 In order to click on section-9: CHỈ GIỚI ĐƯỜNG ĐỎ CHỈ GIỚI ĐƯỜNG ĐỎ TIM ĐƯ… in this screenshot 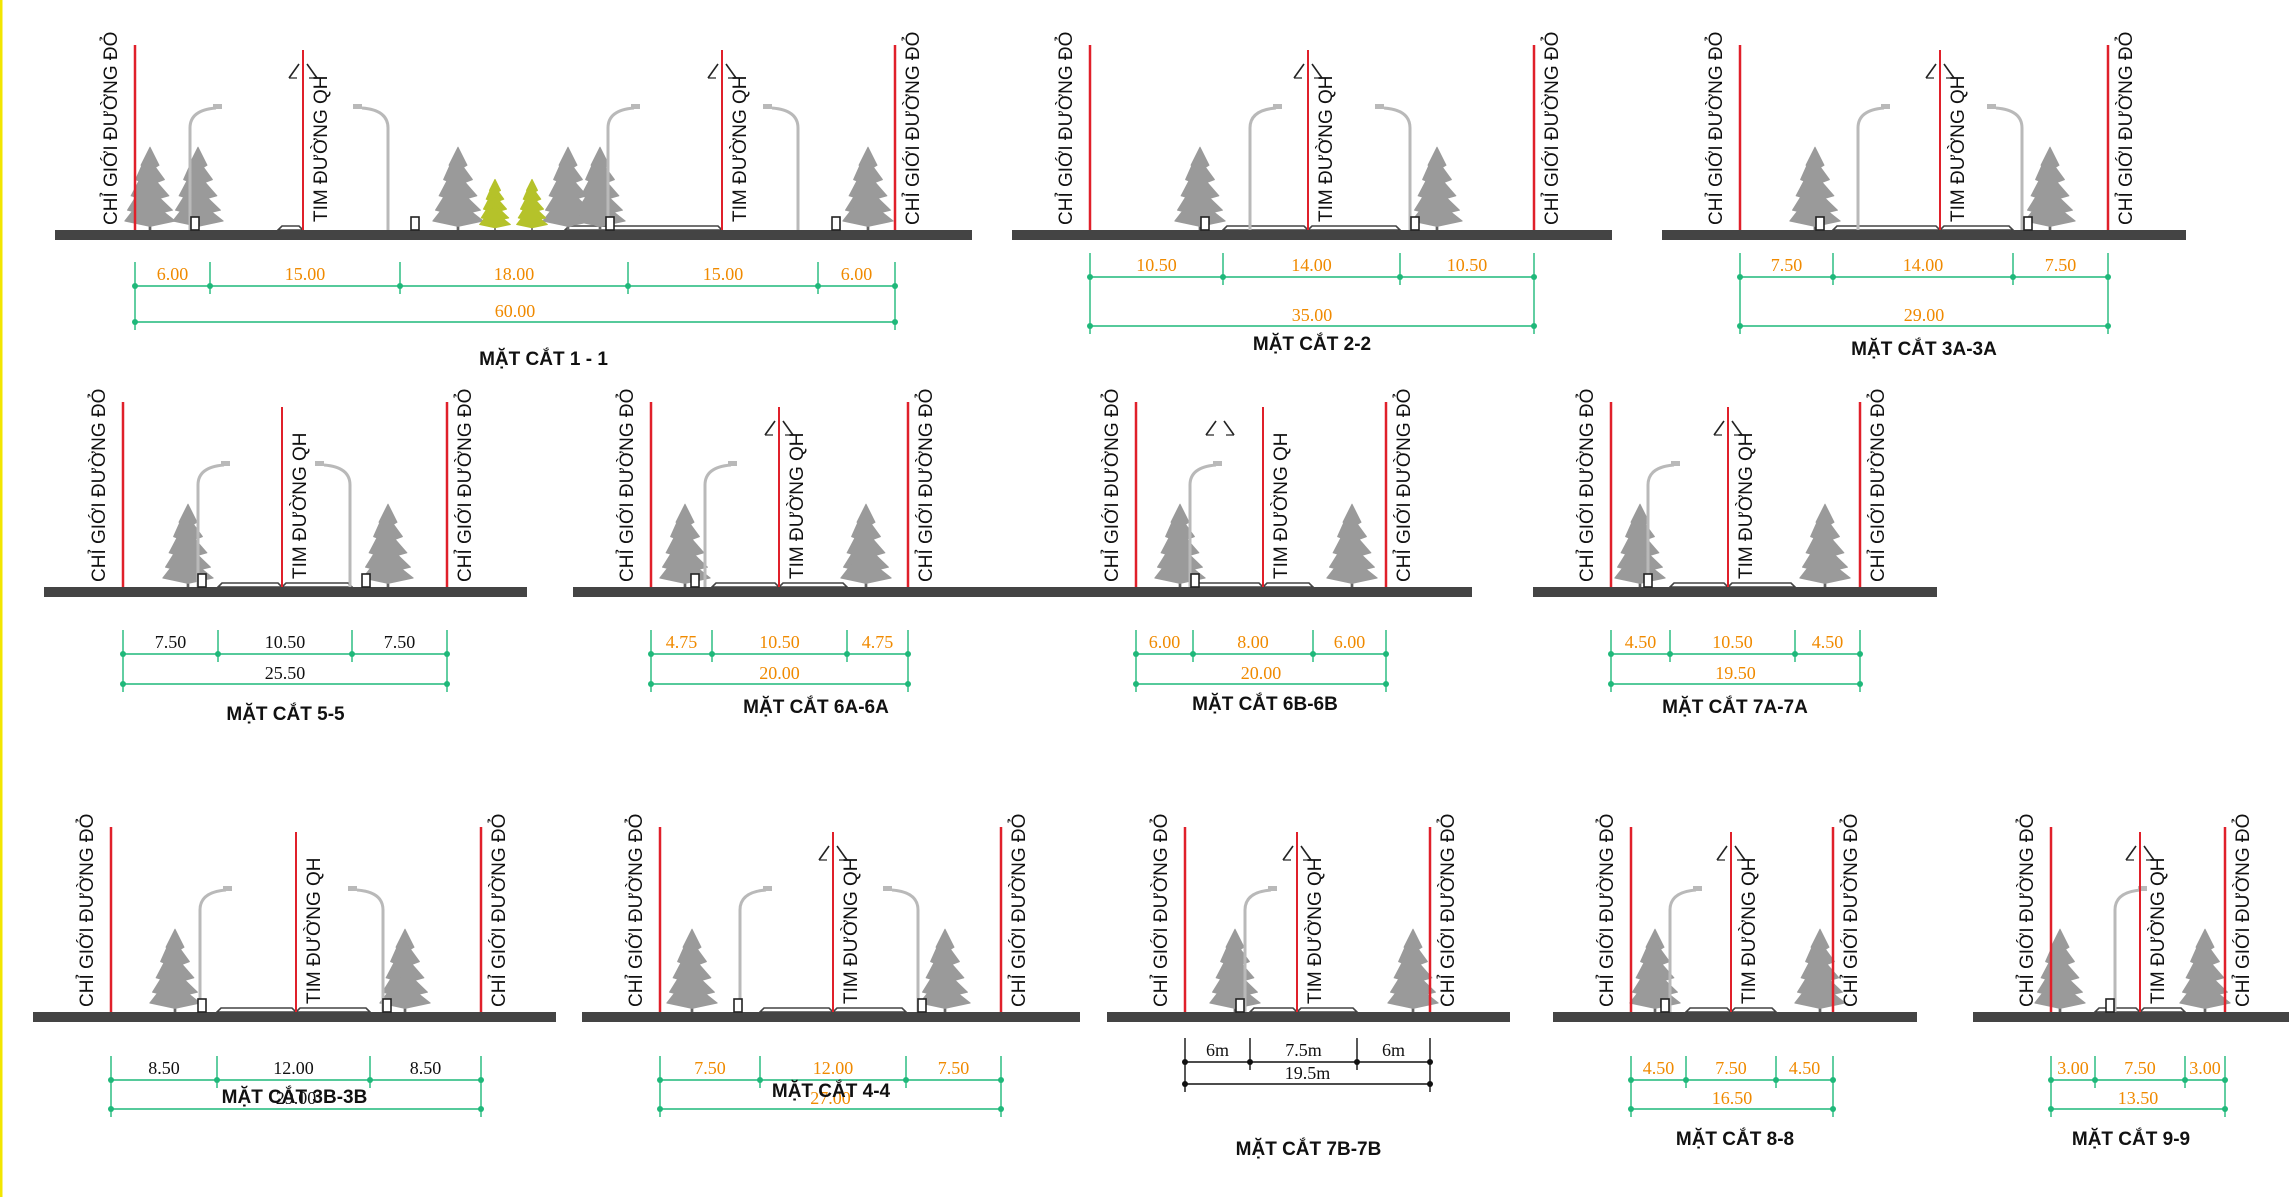, I will do `click(831, 965)`.